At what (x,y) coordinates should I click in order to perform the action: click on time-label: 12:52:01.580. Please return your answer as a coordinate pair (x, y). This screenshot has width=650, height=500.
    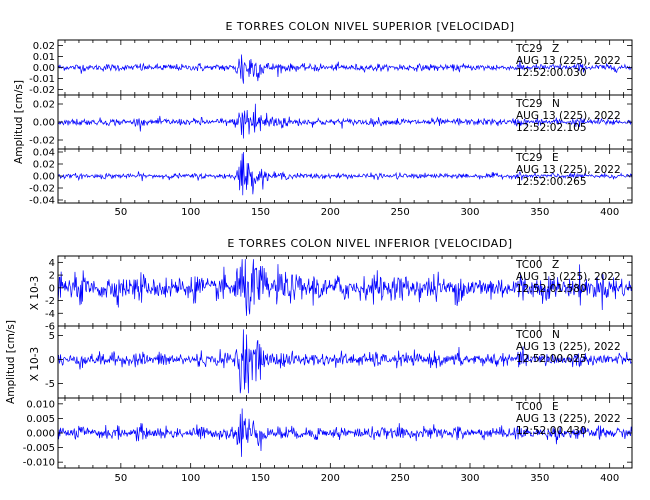
    Looking at the image, I should click on (551, 289).